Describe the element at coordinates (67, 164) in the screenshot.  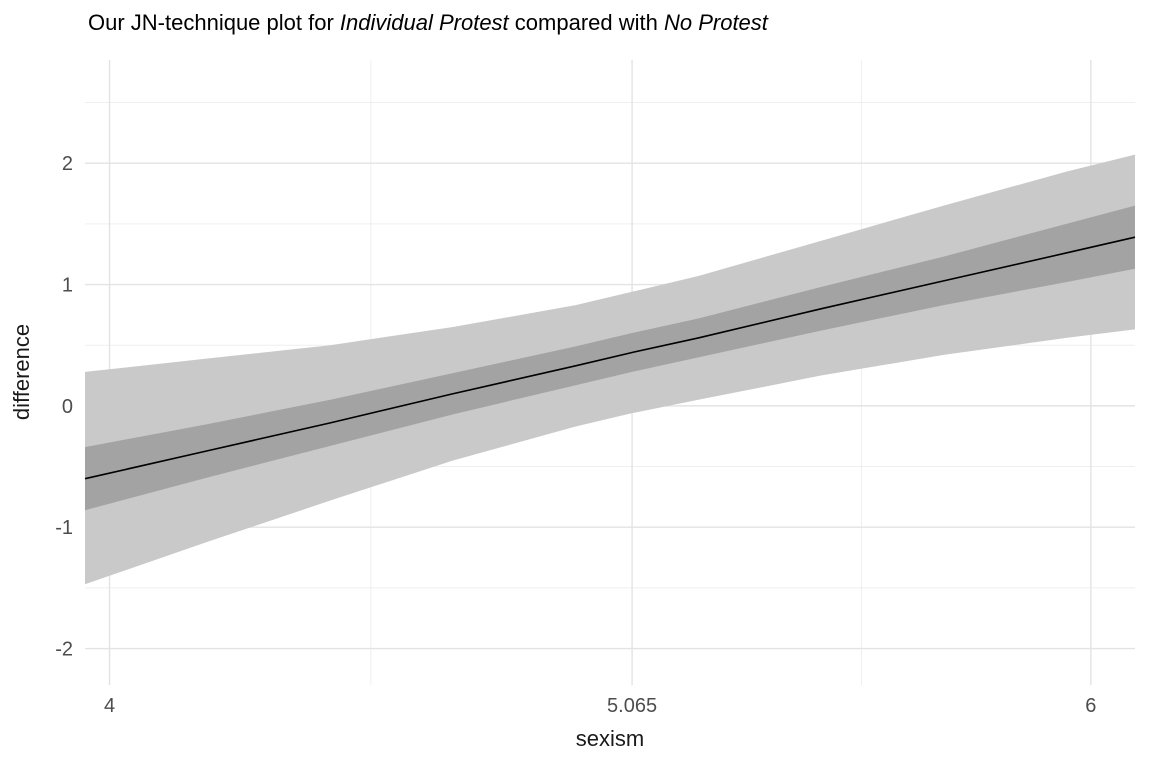
I see `y-tick-label: 2` at that location.